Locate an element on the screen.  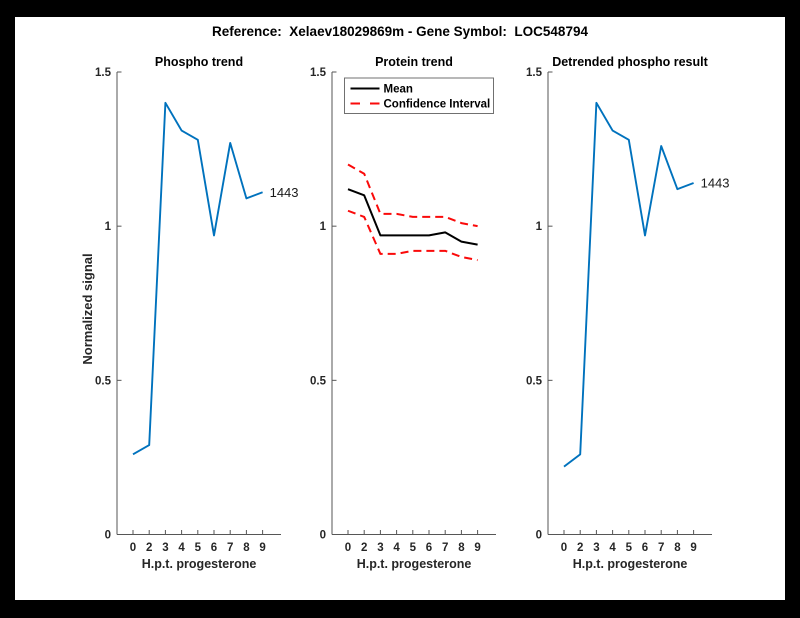
subplot-title: Protein trend is located at coordinates (414, 62).